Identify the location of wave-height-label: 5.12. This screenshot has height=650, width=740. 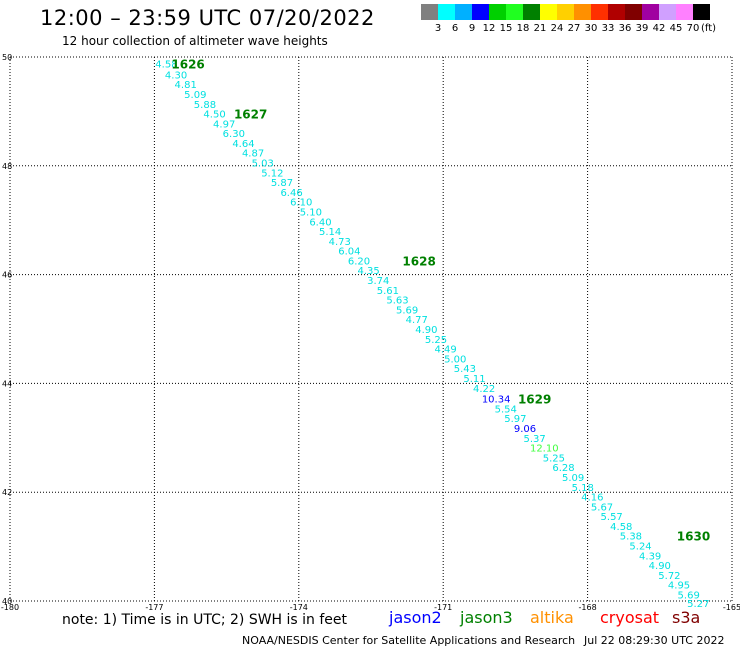
(272, 173).